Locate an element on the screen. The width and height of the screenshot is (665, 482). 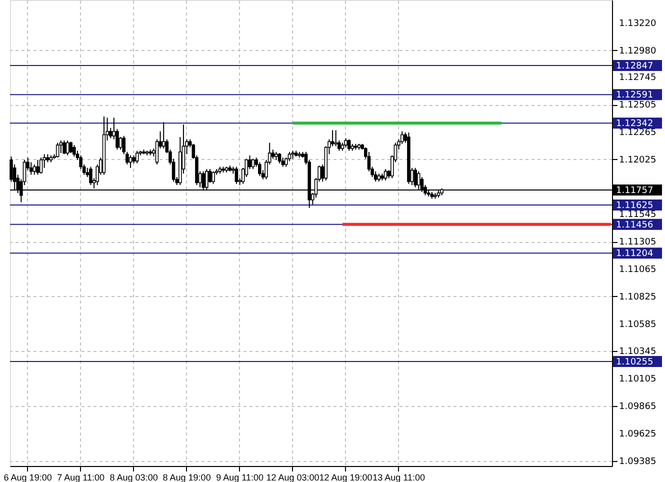
x-tick-label: 8 Aug 03:00 is located at coordinates (134, 477).